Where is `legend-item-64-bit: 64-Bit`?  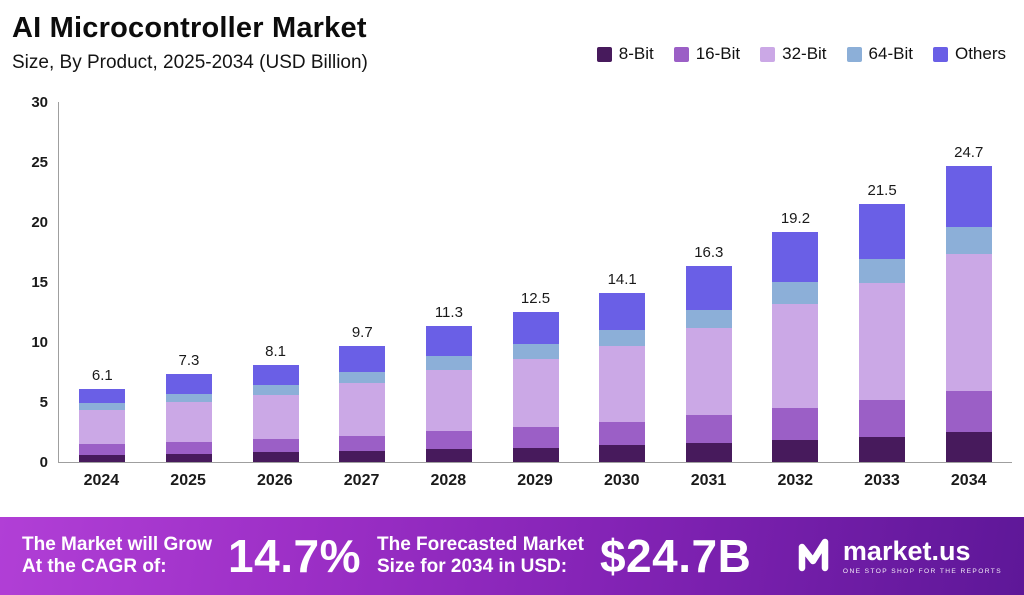
legend-item-64-bit: 64-Bit is located at coordinates (879, 54).